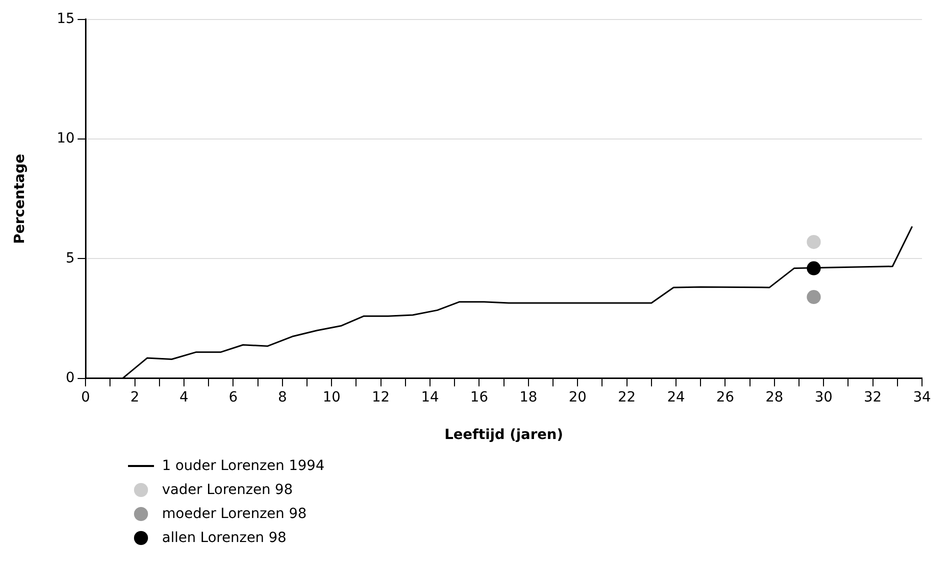 The height and width of the screenshot is (580, 945). What do you see at coordinates (234, 514) in the screenshot?
I see `legend-label: moeder Lorenzen 98` at bounding box center [234, 514].